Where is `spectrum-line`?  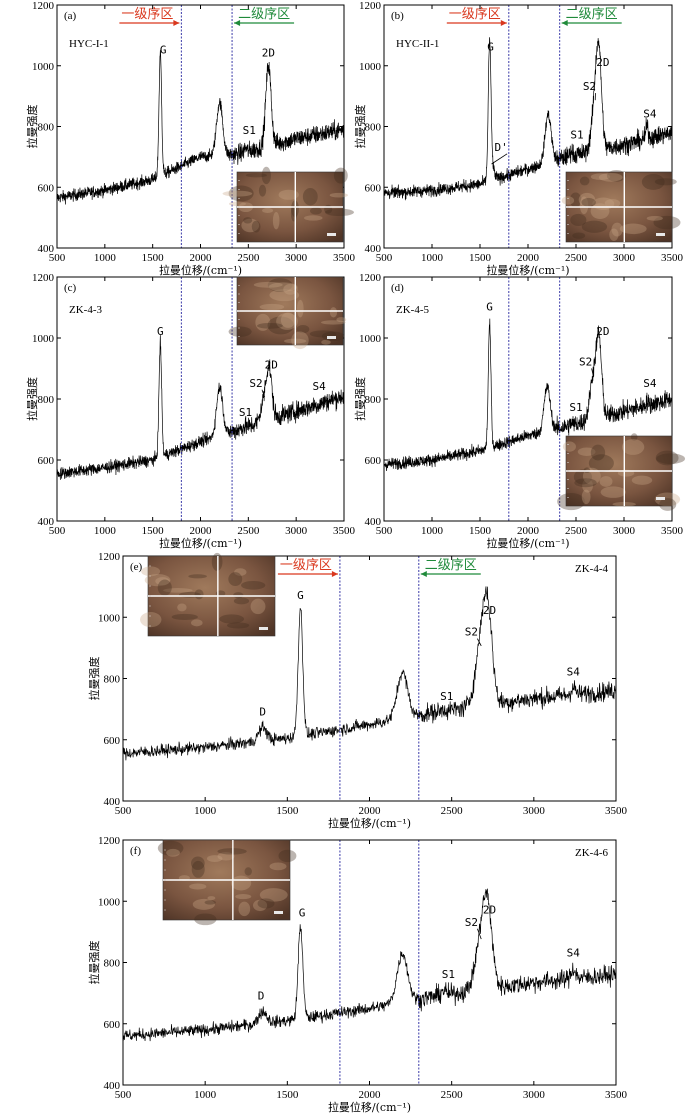
spectrum-line is located at coordinates (528, 395).